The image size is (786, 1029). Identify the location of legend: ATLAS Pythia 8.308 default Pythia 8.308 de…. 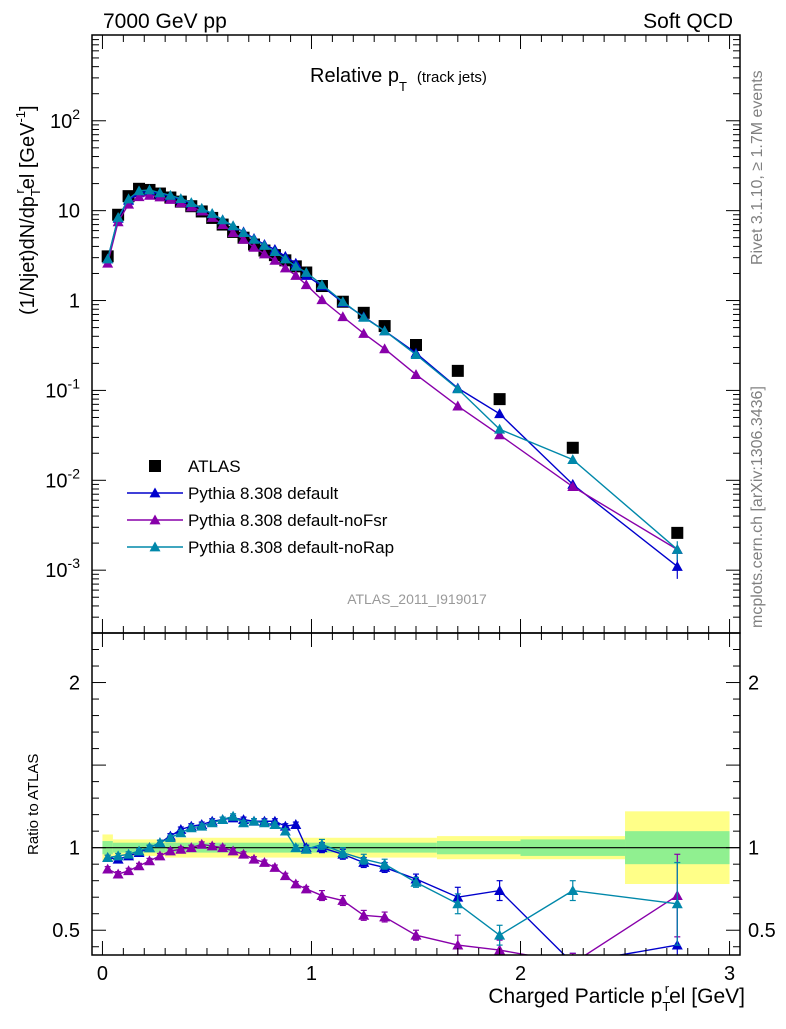
(260, 507).